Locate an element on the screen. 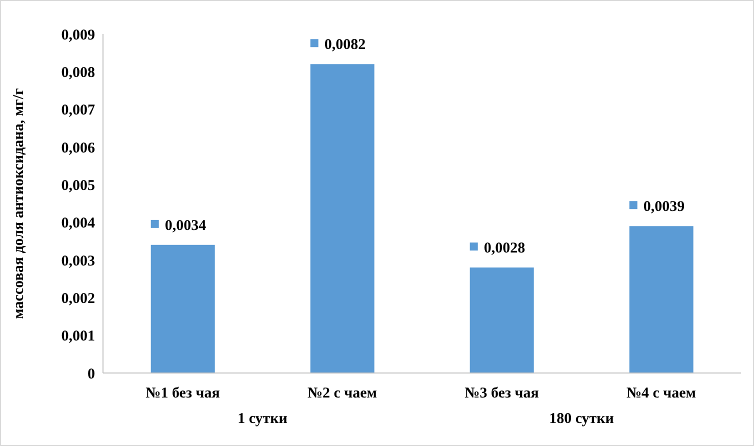 Image resolution: width=754 pixels, height=446 pixels. y-tick-label: 0,009 is located at coordinates (78, 35).